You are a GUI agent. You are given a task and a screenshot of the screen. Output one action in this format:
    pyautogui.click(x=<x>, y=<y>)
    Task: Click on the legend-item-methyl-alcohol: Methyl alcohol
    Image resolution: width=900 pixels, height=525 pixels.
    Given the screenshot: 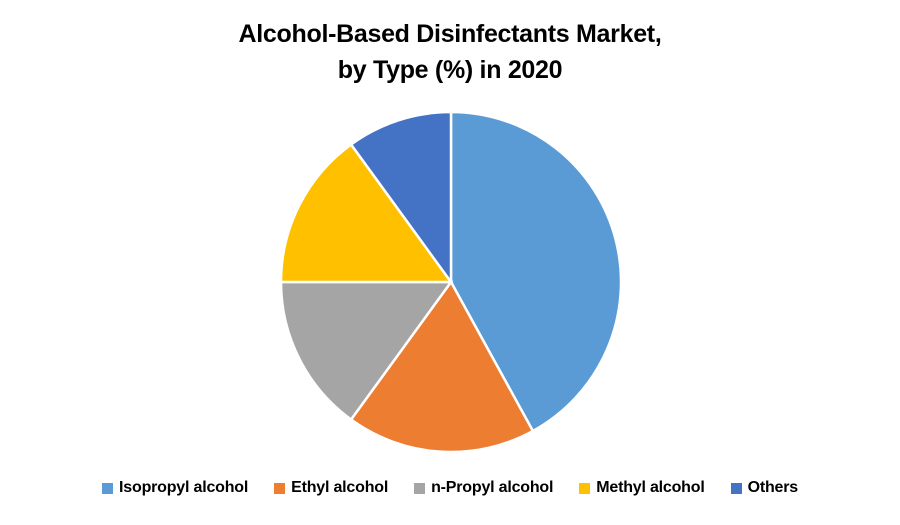 What is the action you would take?
    pyautogui.click(x=642, y=488)
    